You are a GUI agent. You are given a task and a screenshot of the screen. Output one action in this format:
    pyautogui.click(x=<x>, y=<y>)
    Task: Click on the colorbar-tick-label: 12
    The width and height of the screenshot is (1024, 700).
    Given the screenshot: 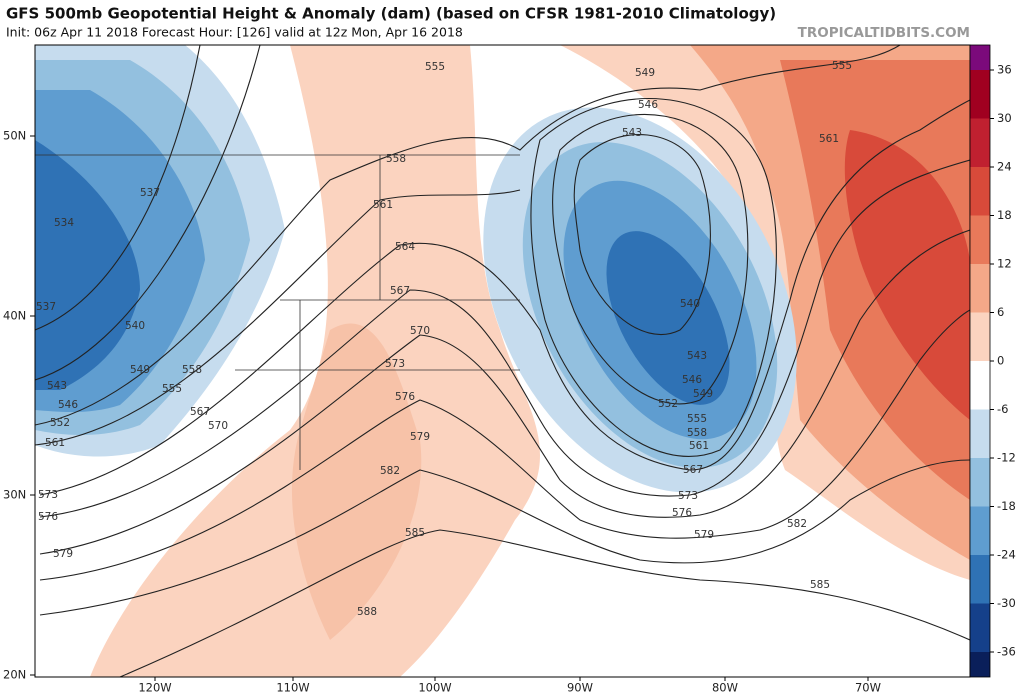 What is the action you would take?
    pyautogui.click(x=1004, y=264)
    